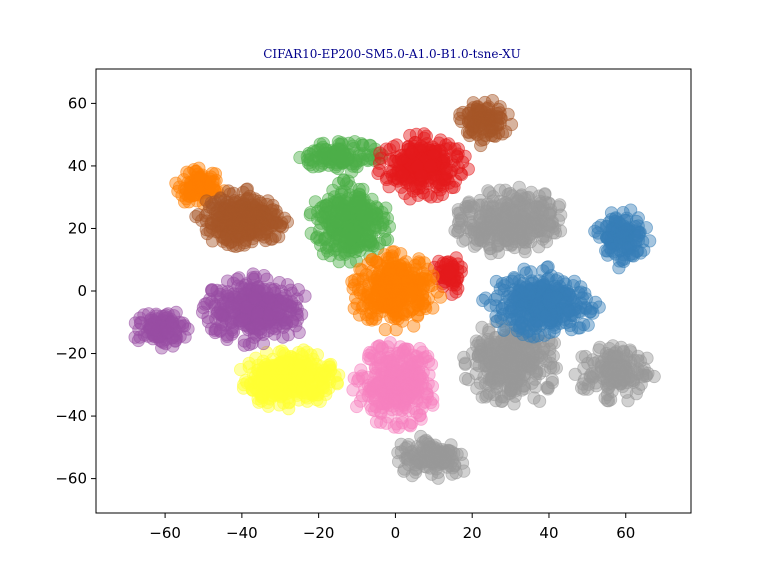  I want to click on x-tick-label: 20, so click(472, 533).